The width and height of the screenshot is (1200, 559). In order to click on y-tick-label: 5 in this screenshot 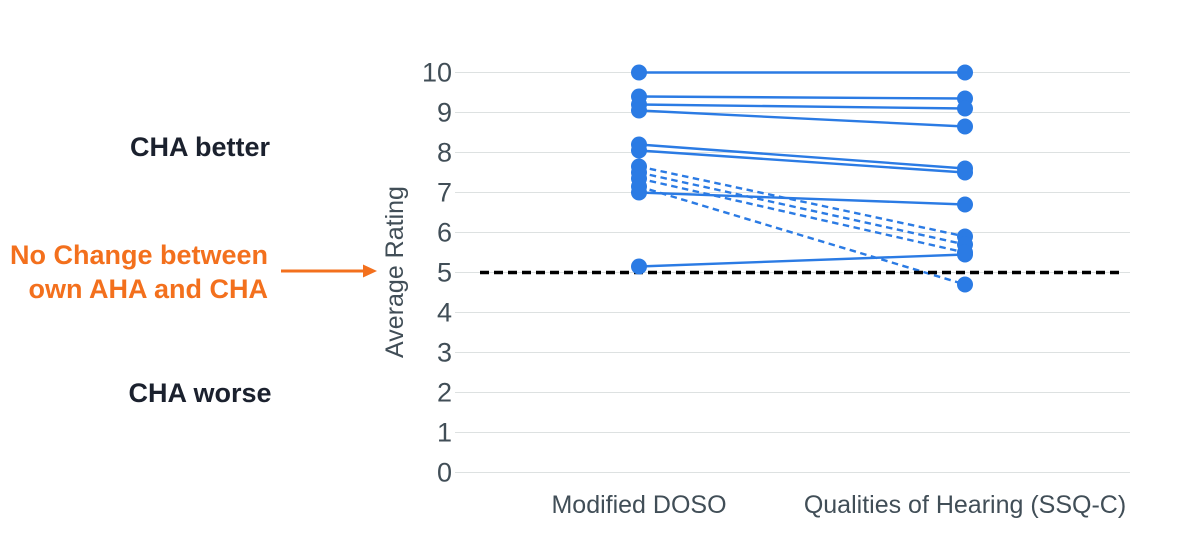, I will do `click(444, 273)`.